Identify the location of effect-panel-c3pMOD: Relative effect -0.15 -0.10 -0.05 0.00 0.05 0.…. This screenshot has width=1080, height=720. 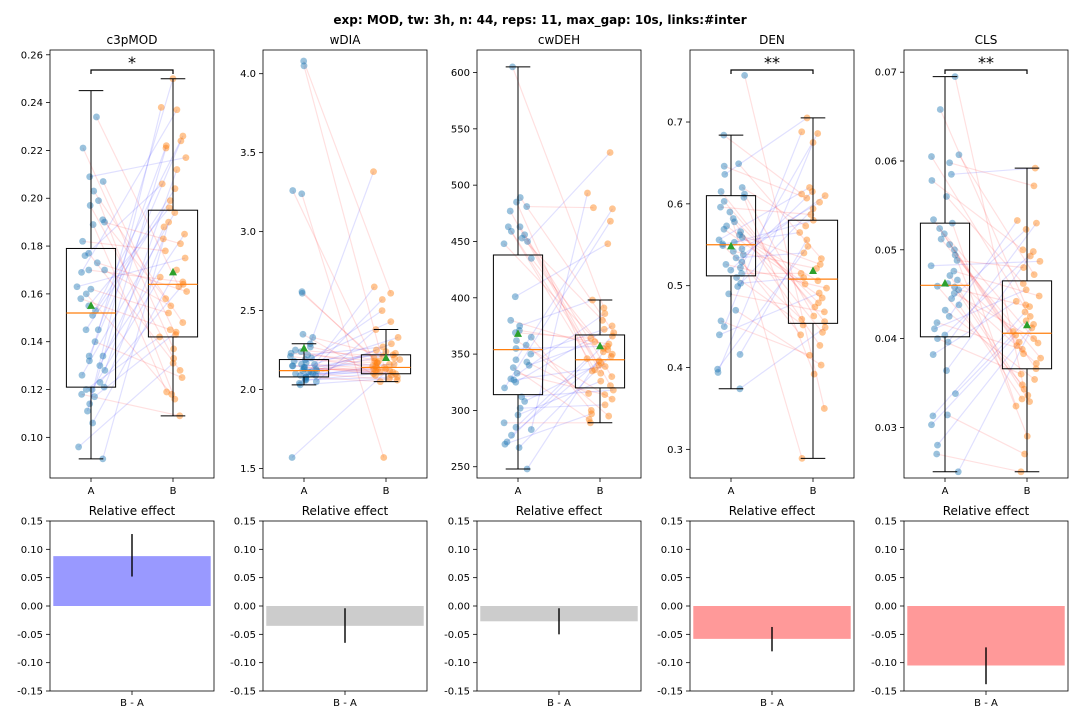
(116, 606).